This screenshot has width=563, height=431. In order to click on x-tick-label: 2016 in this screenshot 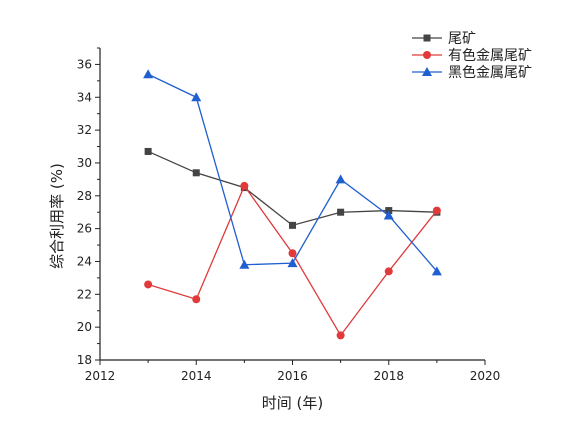, I will do `click(292, 376)`.